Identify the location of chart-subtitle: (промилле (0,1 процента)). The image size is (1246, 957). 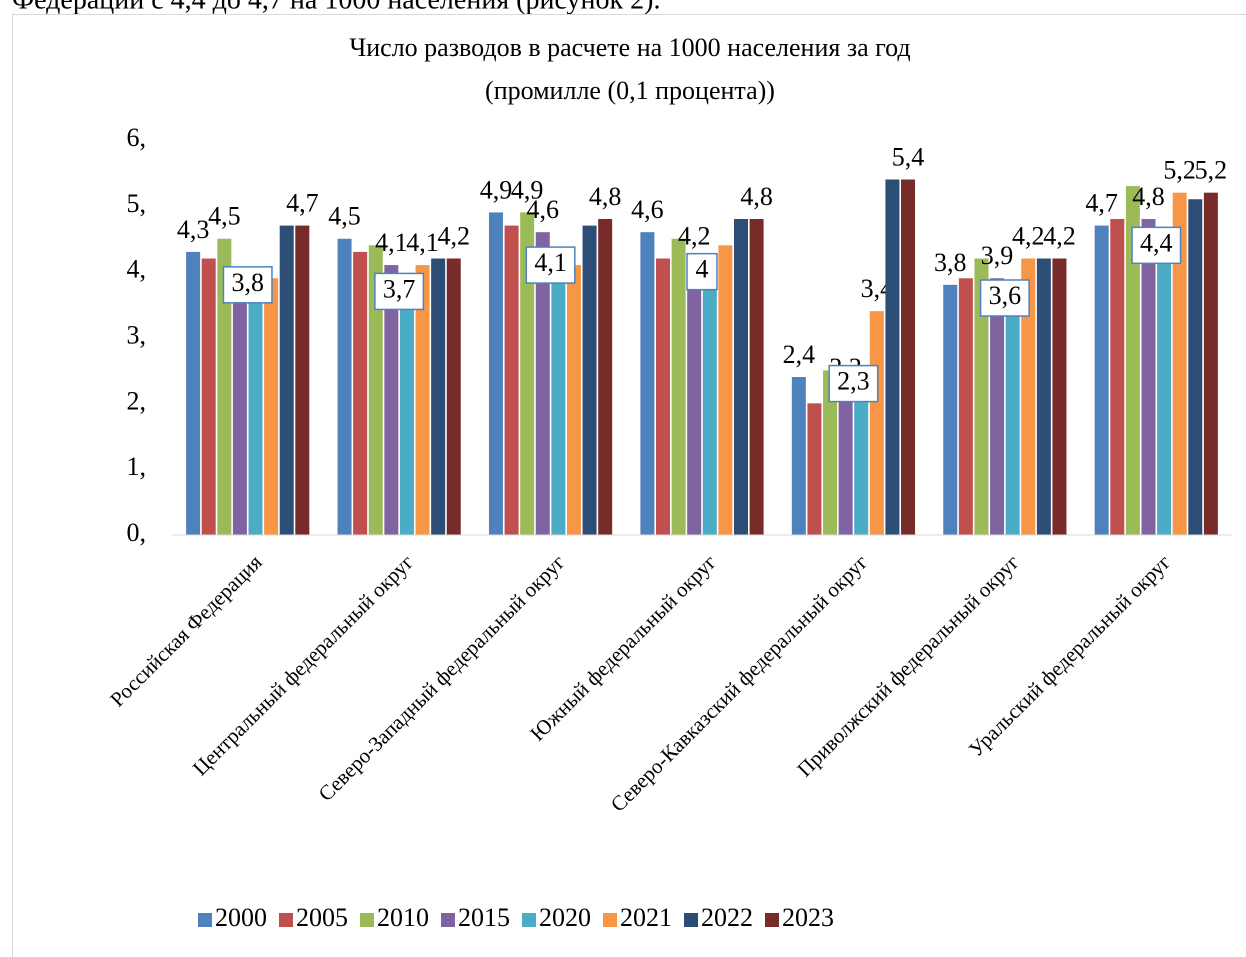
(630, 90).